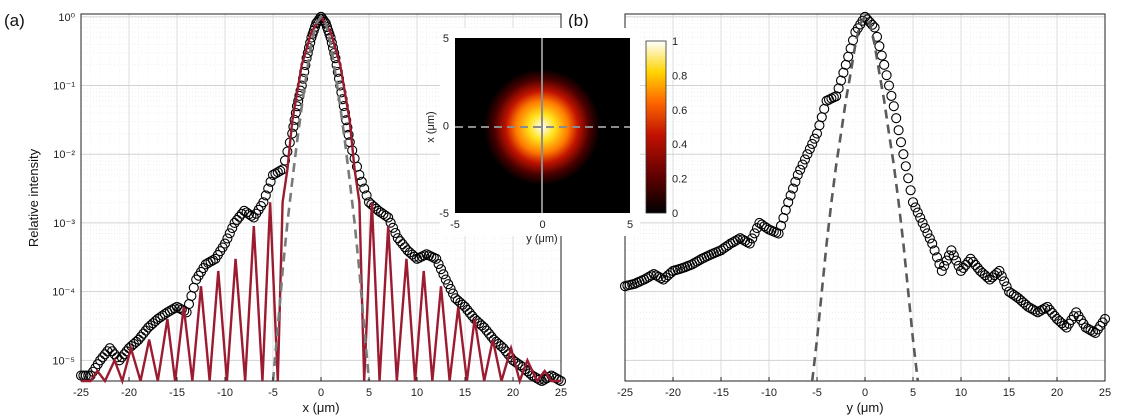  I want to click on y-axis-label-a: Relative intensity, so click(33, 197).